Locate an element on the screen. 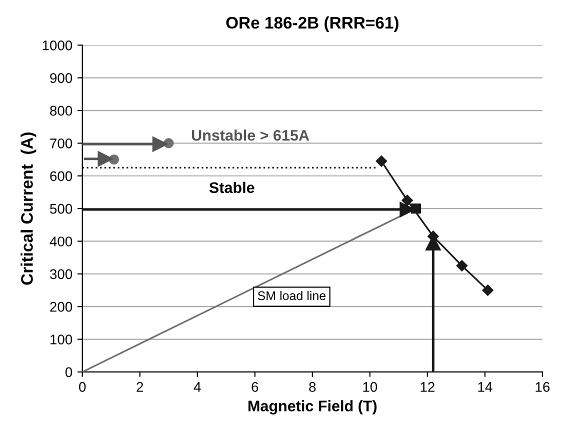 This screenshot has height=430, width=568. chart-title: ORe 186-2B (RRR=61) is located at coordinates (312, 24).